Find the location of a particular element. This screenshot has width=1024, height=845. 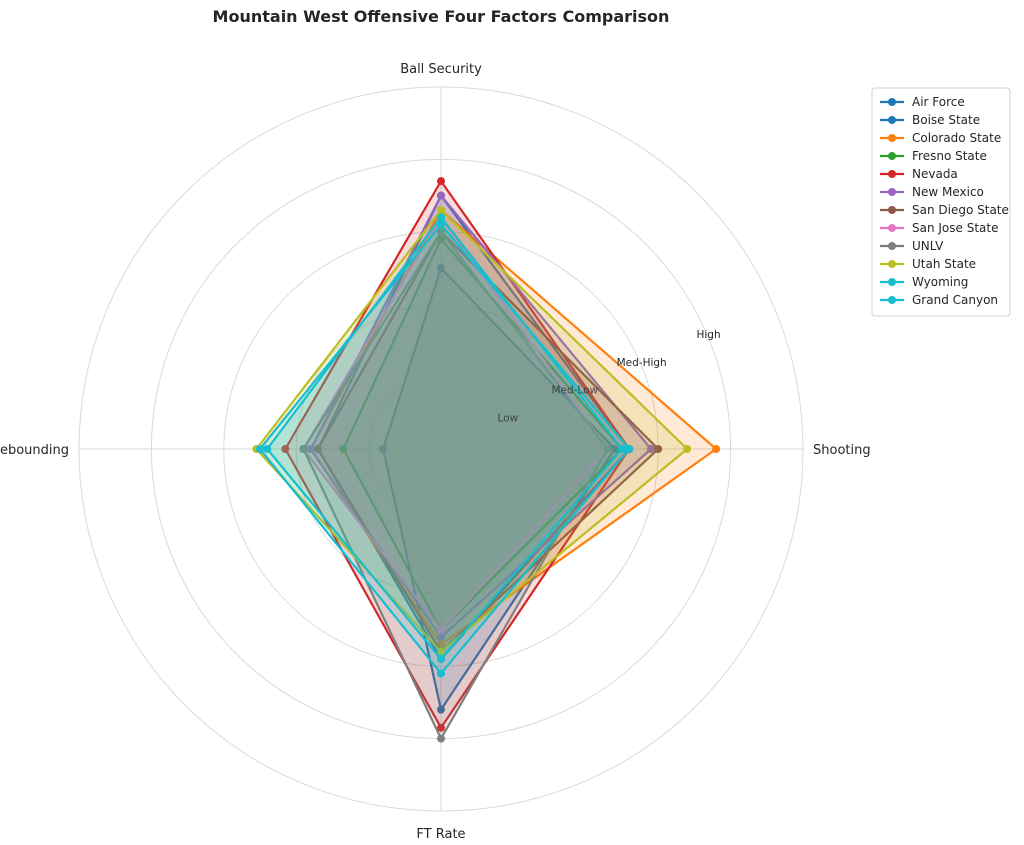

legend-label: Colorado State is located at coordinates (956, 138).